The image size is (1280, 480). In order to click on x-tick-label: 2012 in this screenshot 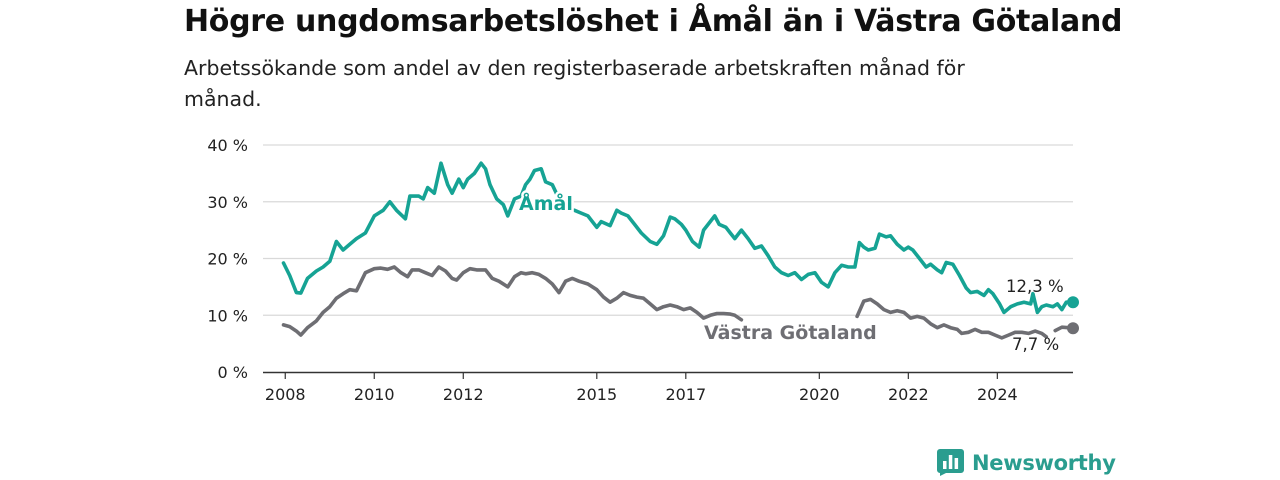, I will do `click(463, 394)`.